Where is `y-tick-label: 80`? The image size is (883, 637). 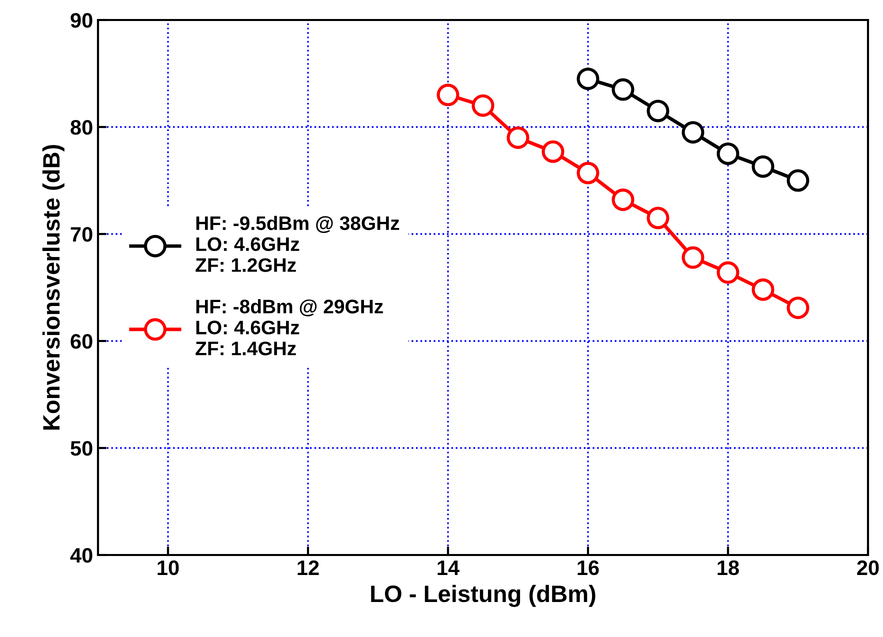
y-tick-label: 80 is located at coordinates (81, 127).